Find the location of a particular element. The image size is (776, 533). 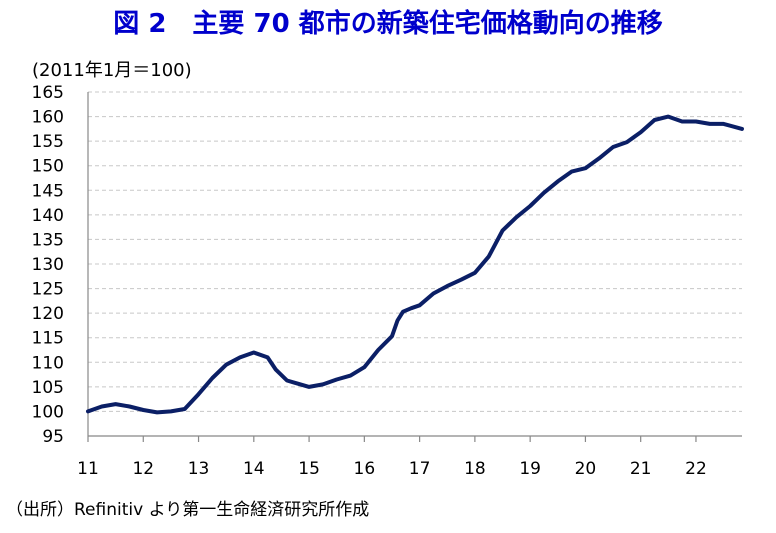

y-tick-label: 140 is located at coordinates (48, 216).